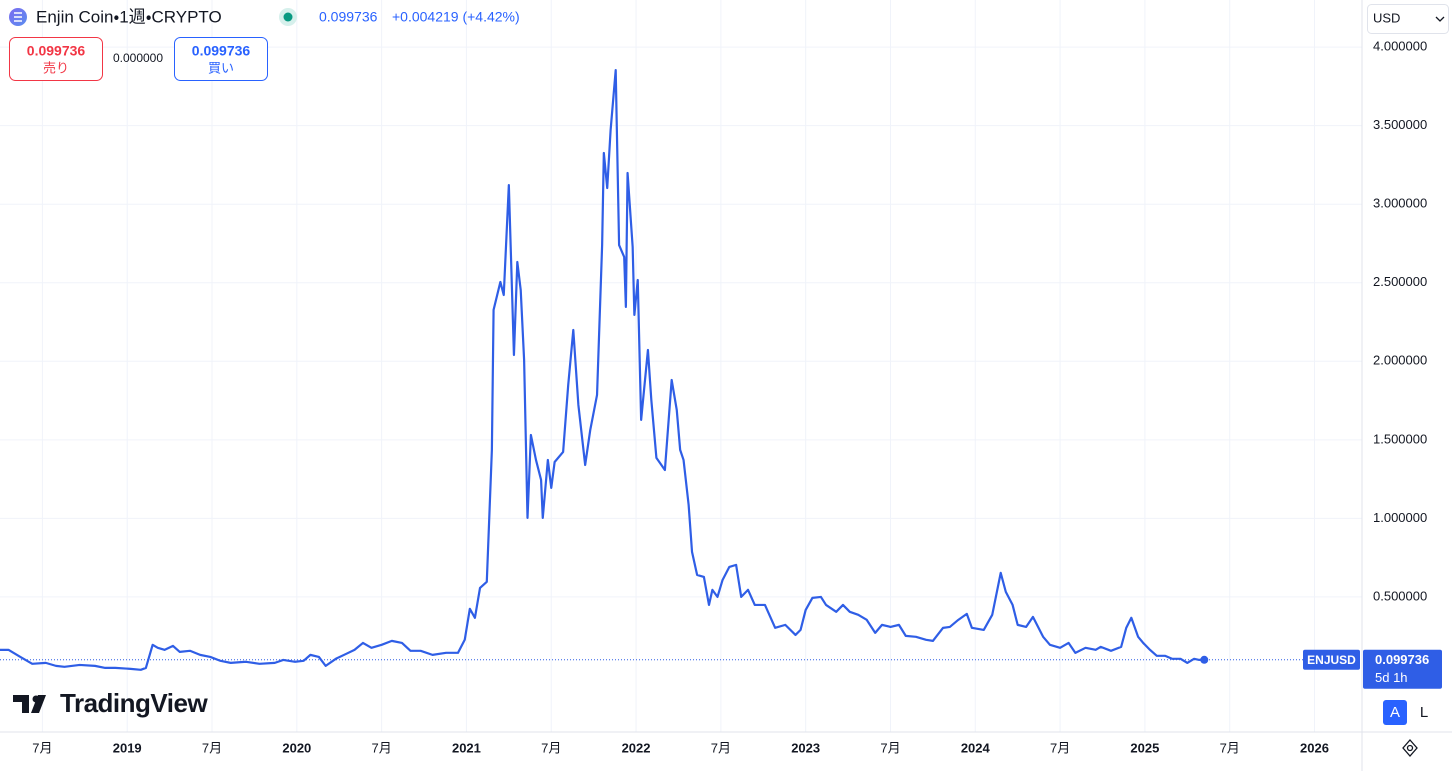  I want to click on settings-icon, so click(1410, 748).